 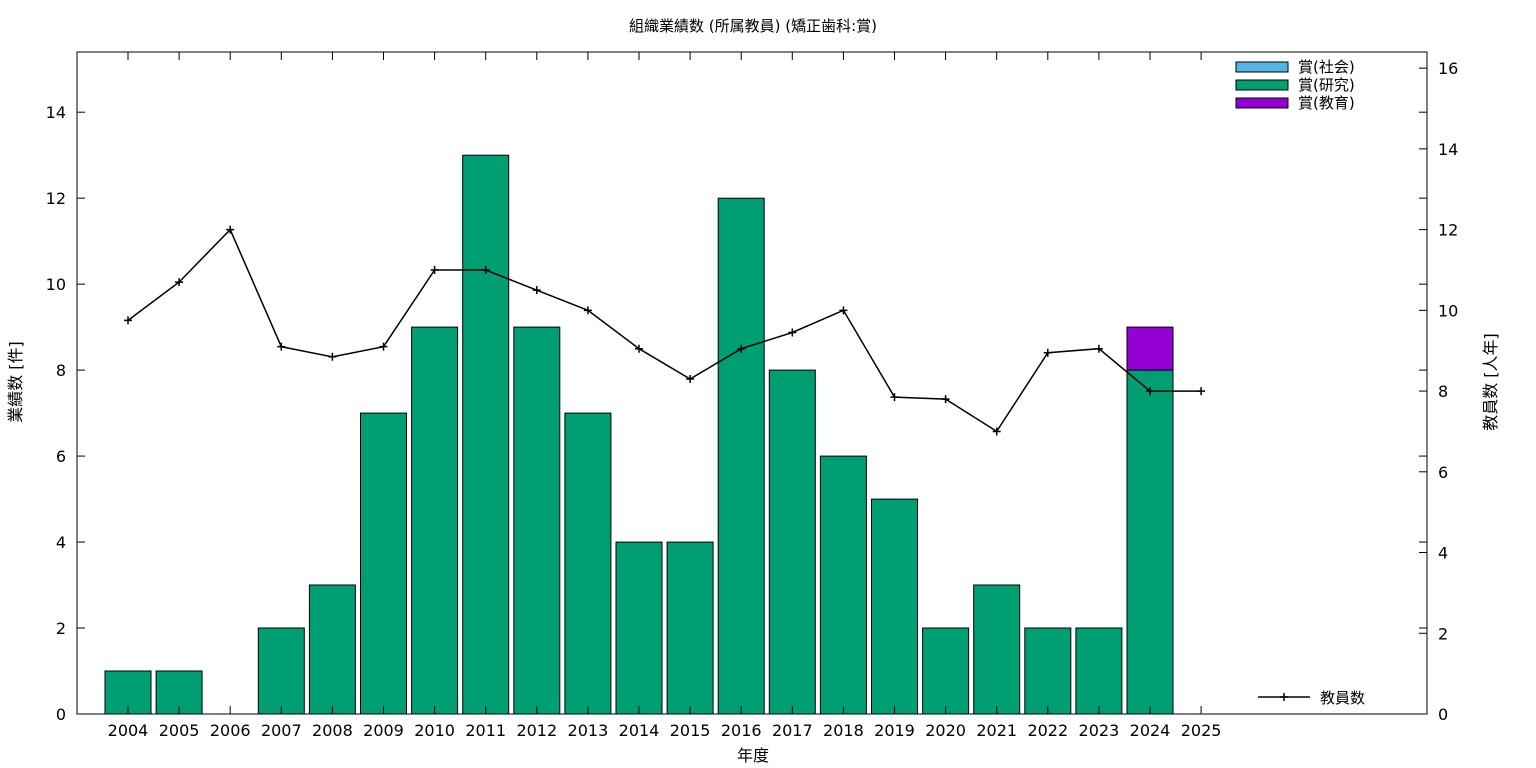 What do you see at coordinates (281, 346) in the screenshot?
I see `line-point-2007` at bounding box center [281, 346].